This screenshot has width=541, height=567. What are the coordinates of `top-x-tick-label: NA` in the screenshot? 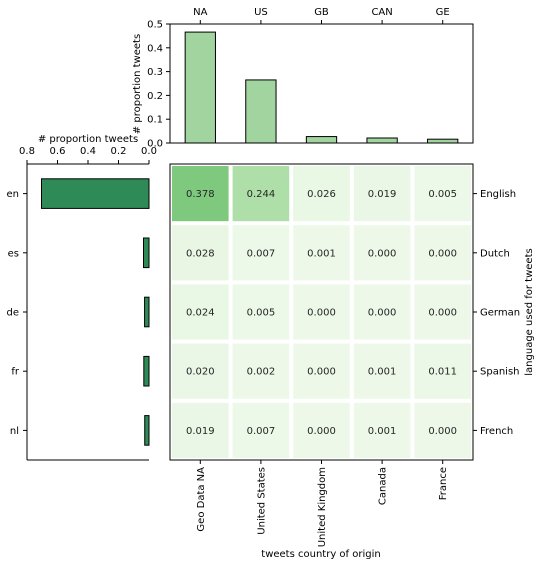 It's located at (200, 12).